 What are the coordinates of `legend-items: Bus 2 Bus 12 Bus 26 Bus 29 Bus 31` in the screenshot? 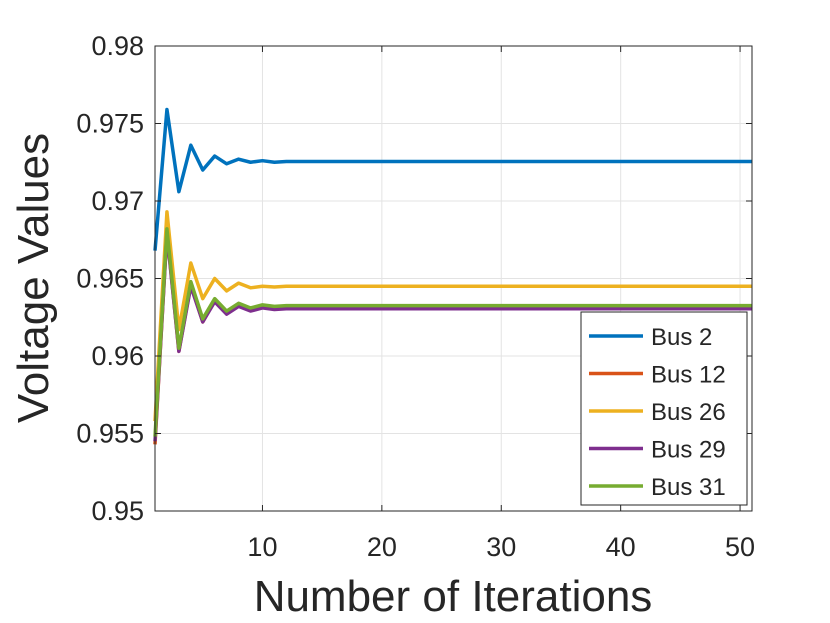 It's located at (657, 412).